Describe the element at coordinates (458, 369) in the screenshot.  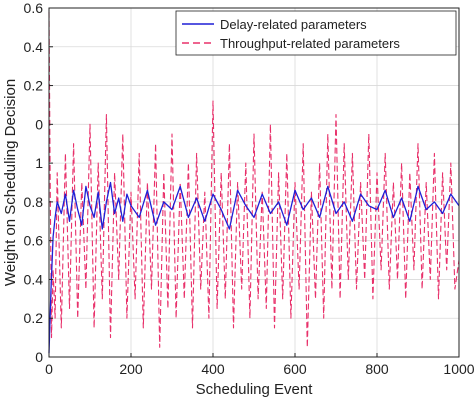
I see `x-tick-label: 1000` at that location.